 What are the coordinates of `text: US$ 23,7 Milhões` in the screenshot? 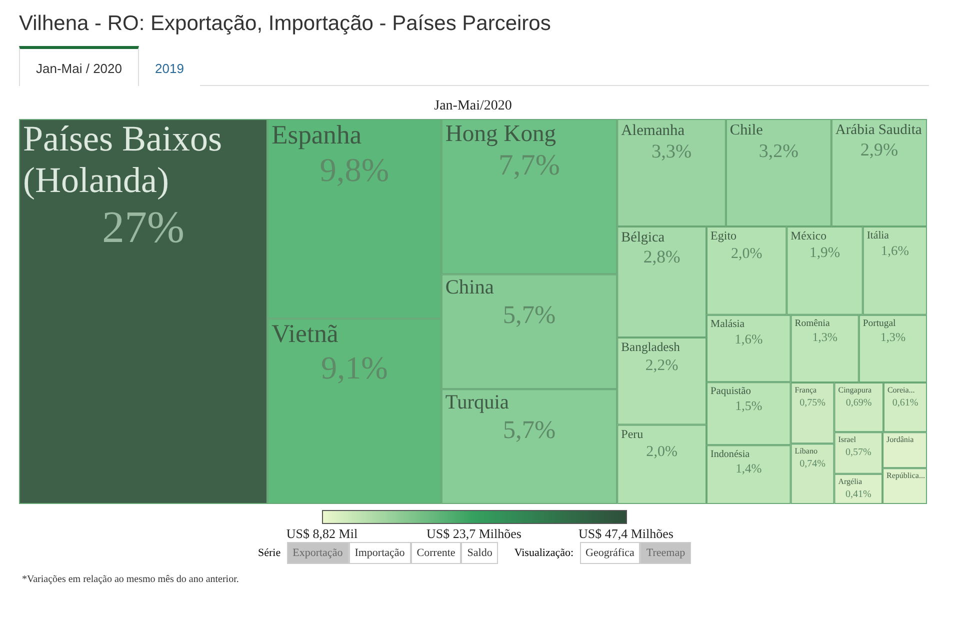 It's located at (474, 534).